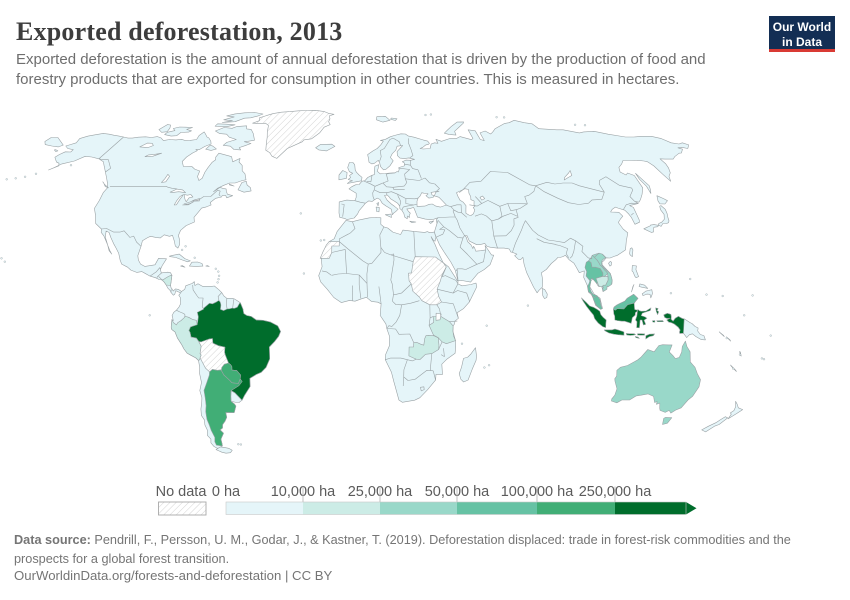 Image resolution: width=850 pixels, height=600 pixels. What do you see at coordinates (457, 492) in the screenshot?
I see `svg-text: 50,000 ha` at bounding box center [457, 492].